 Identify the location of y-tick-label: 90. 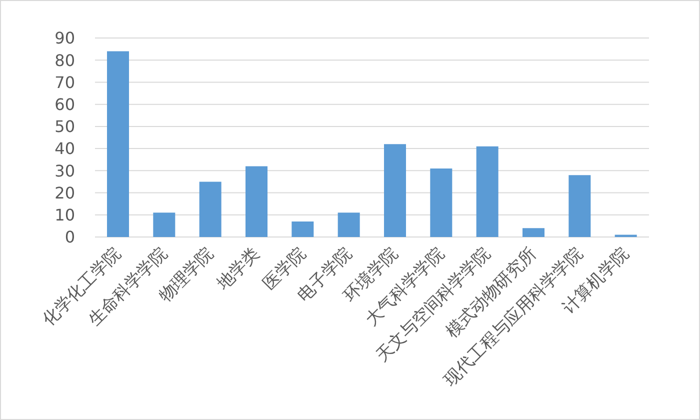
(64, 38).